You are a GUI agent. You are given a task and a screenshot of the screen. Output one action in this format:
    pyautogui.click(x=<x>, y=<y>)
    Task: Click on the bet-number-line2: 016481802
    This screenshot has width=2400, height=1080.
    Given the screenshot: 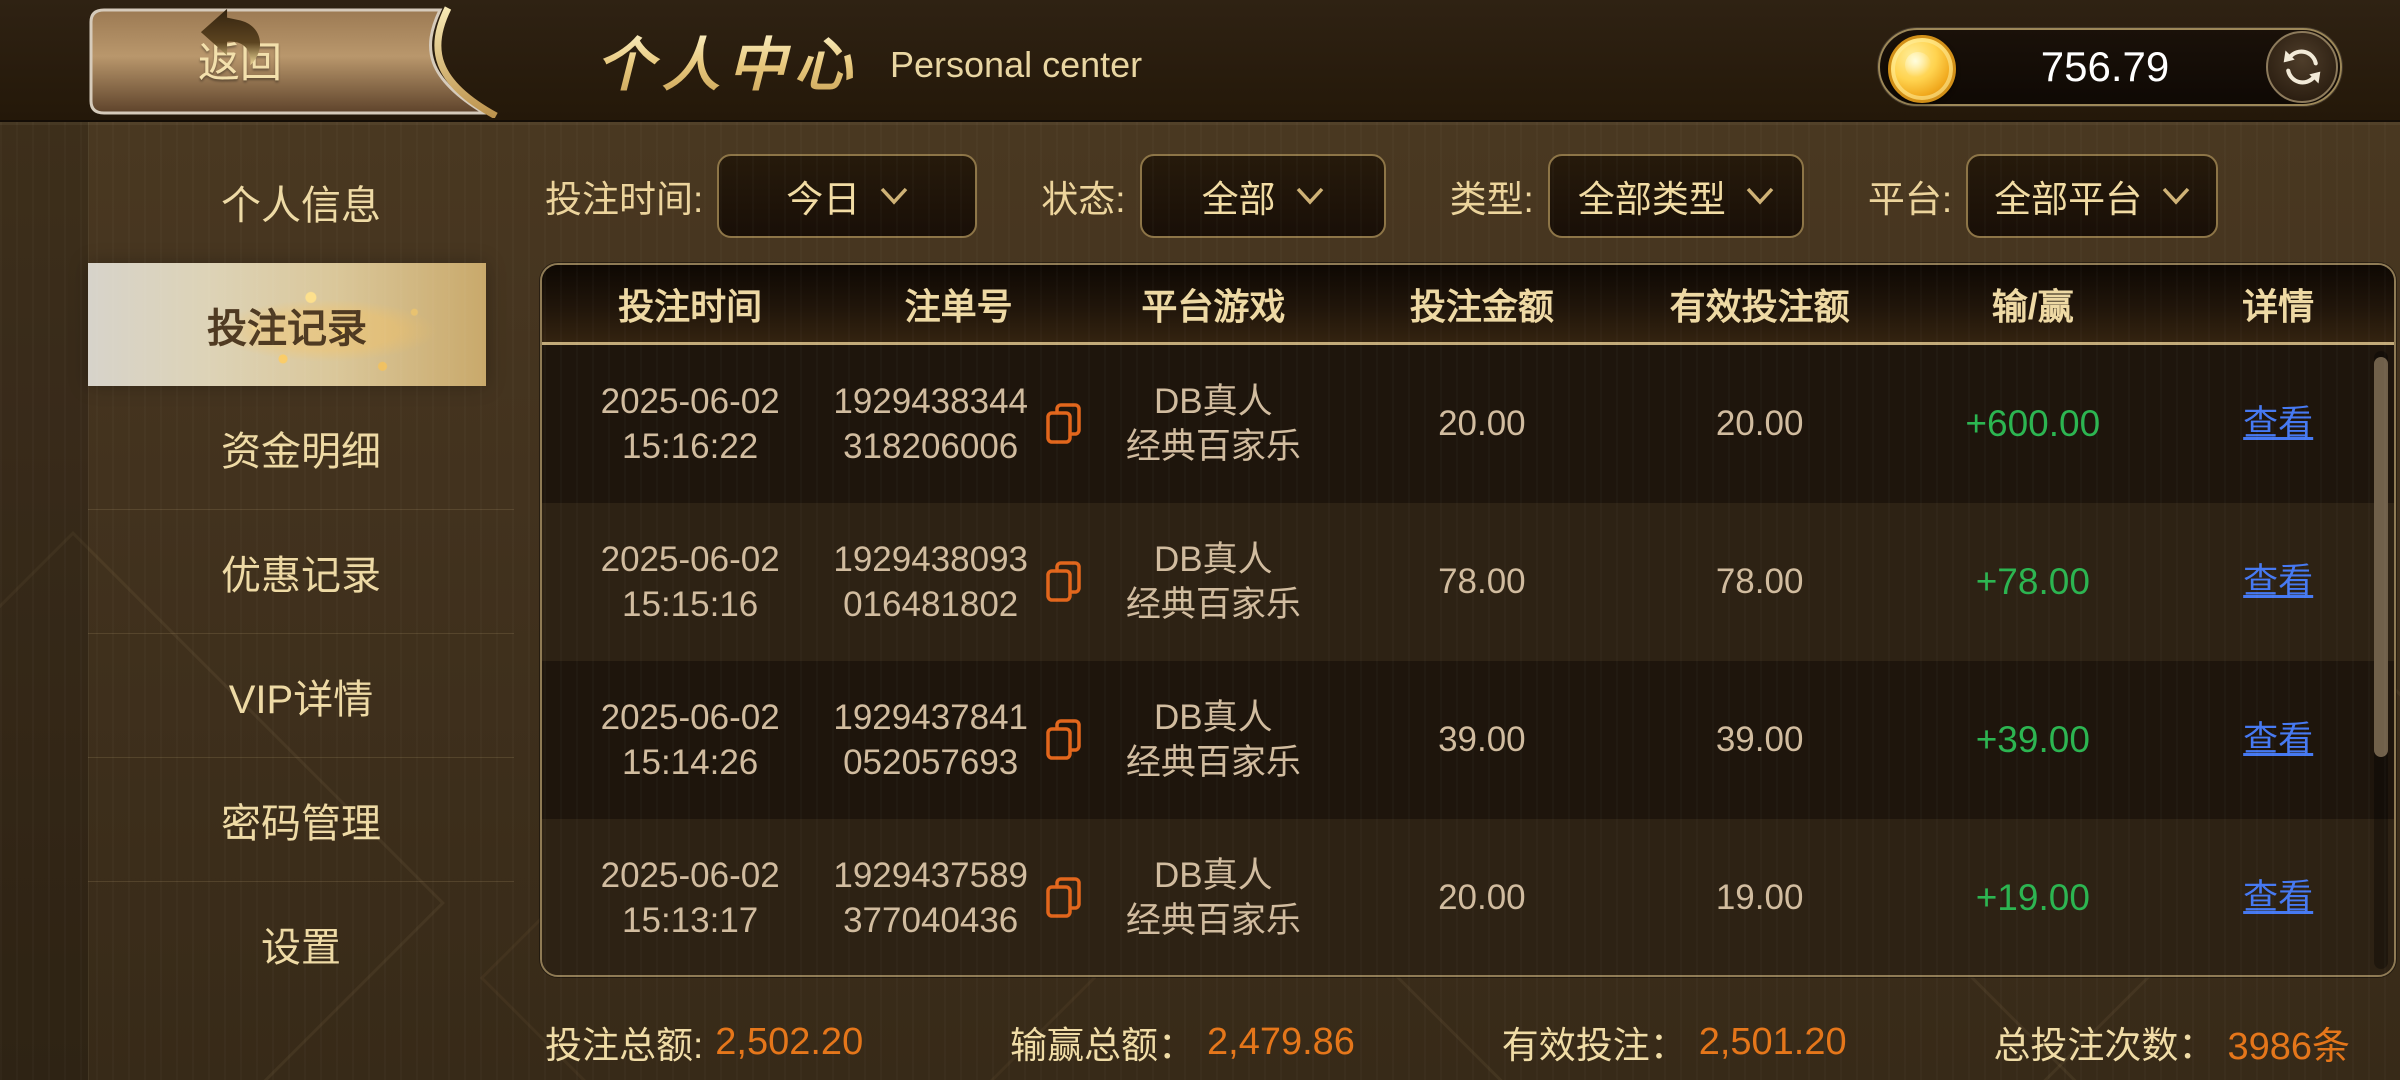 What is the action you would take?
    pyautogui.click(x=931, y=604)
    